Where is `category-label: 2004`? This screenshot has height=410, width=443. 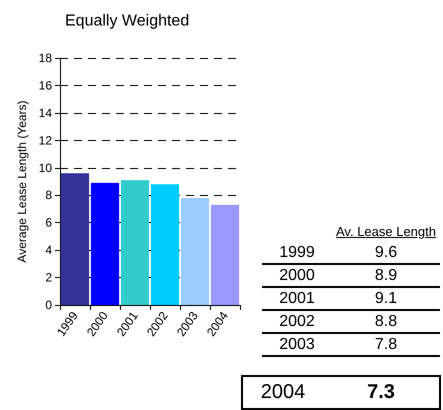 category-label: 2004 is located at coordinates (283, 392).